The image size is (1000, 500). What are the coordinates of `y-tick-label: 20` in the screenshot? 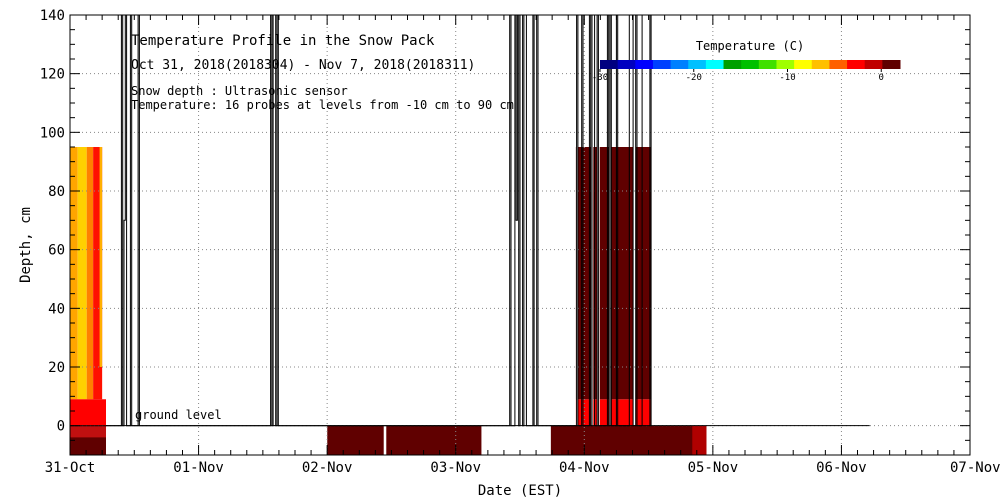 It's located at (56, 368).